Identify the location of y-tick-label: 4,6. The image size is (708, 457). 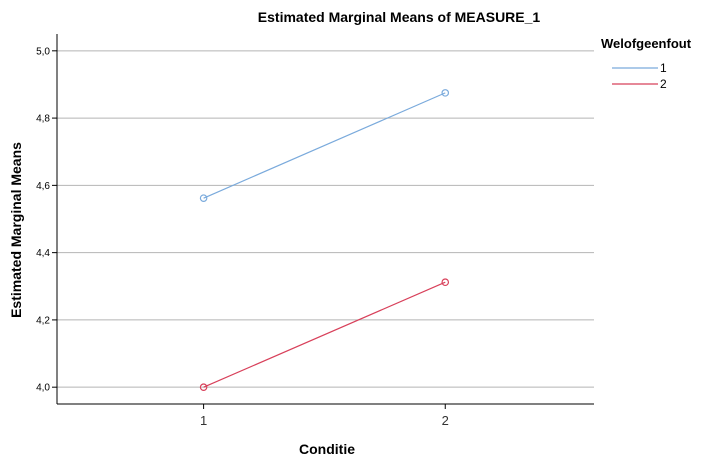
(43, 186).